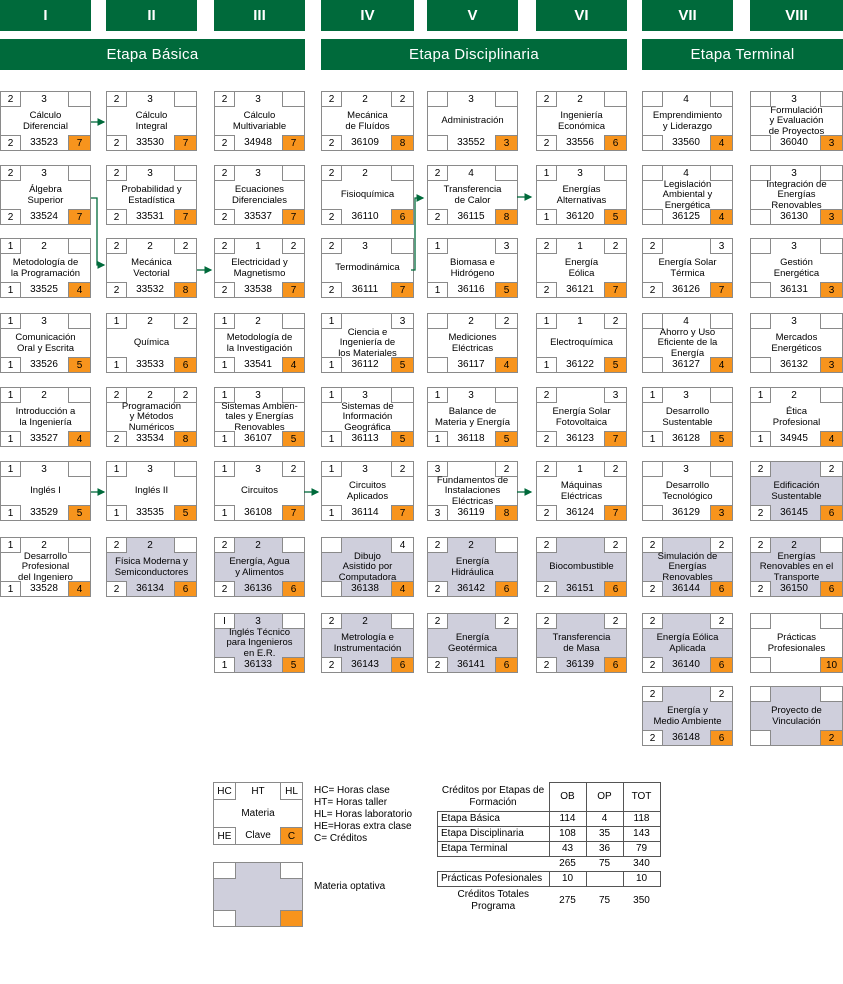 The image size is (843, 984). I want to click on course-name: Energía y Medio Ambiente, so click(687, 716).